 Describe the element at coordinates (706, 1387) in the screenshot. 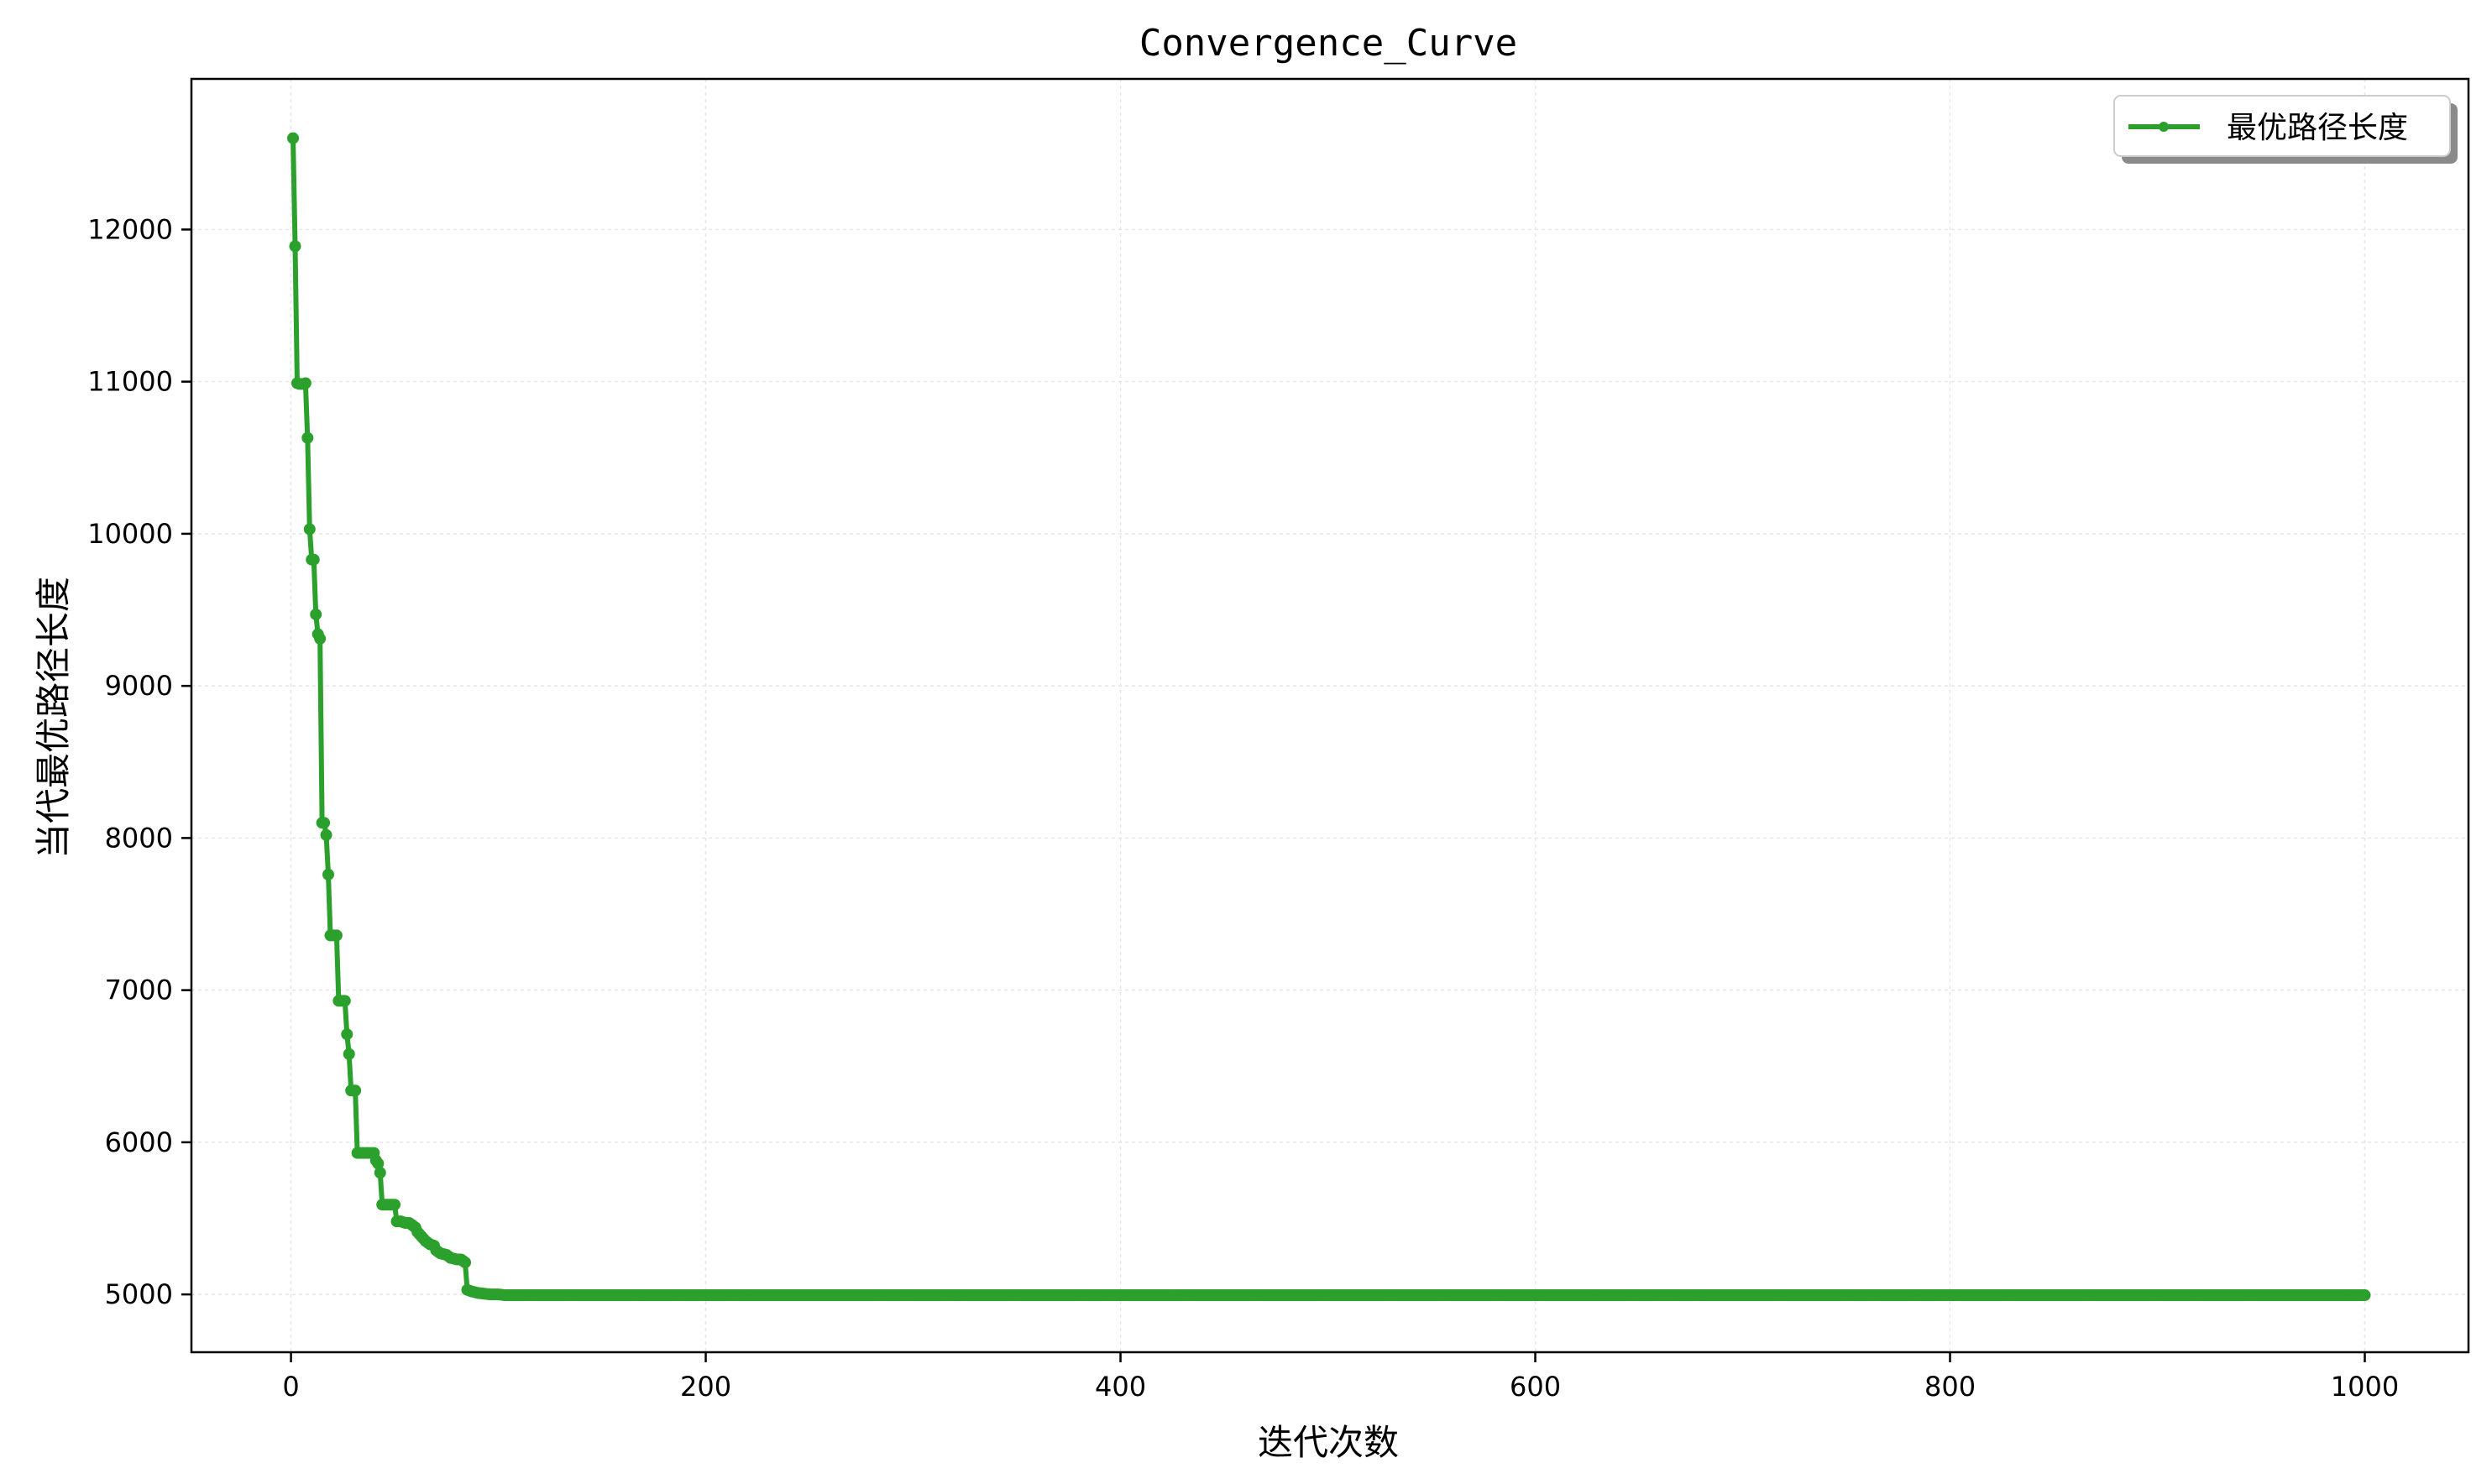

I see `x-tick-label: 200` at that location.